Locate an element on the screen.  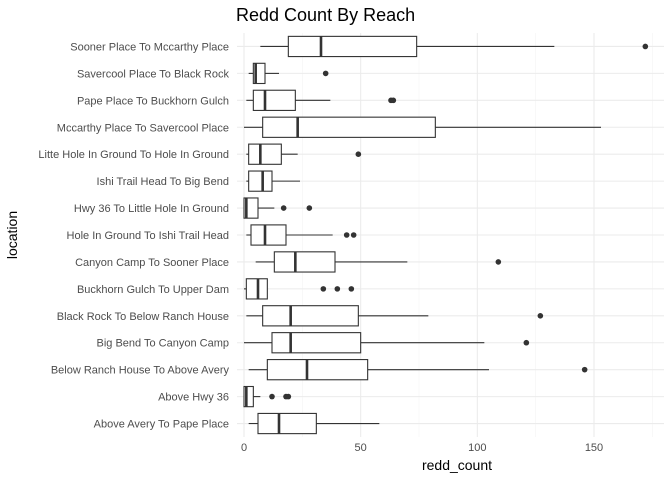
y-tick-label: Litte Hole In Ground To Hole In Ground is located at coordinates (133, 155).